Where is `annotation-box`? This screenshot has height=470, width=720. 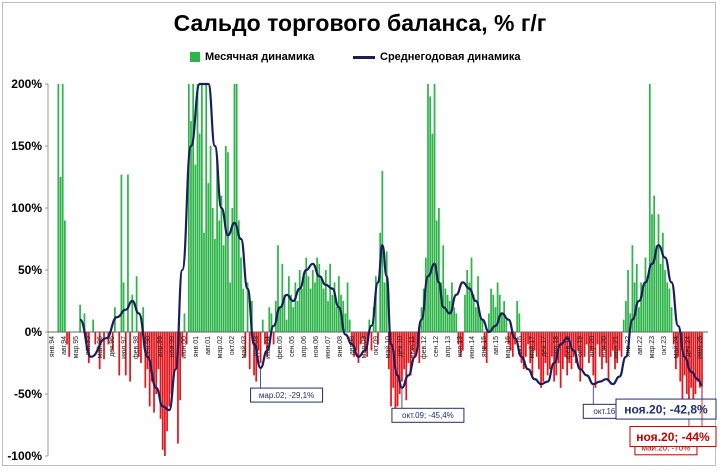 annotation-box is located at coordinates (287, 395).